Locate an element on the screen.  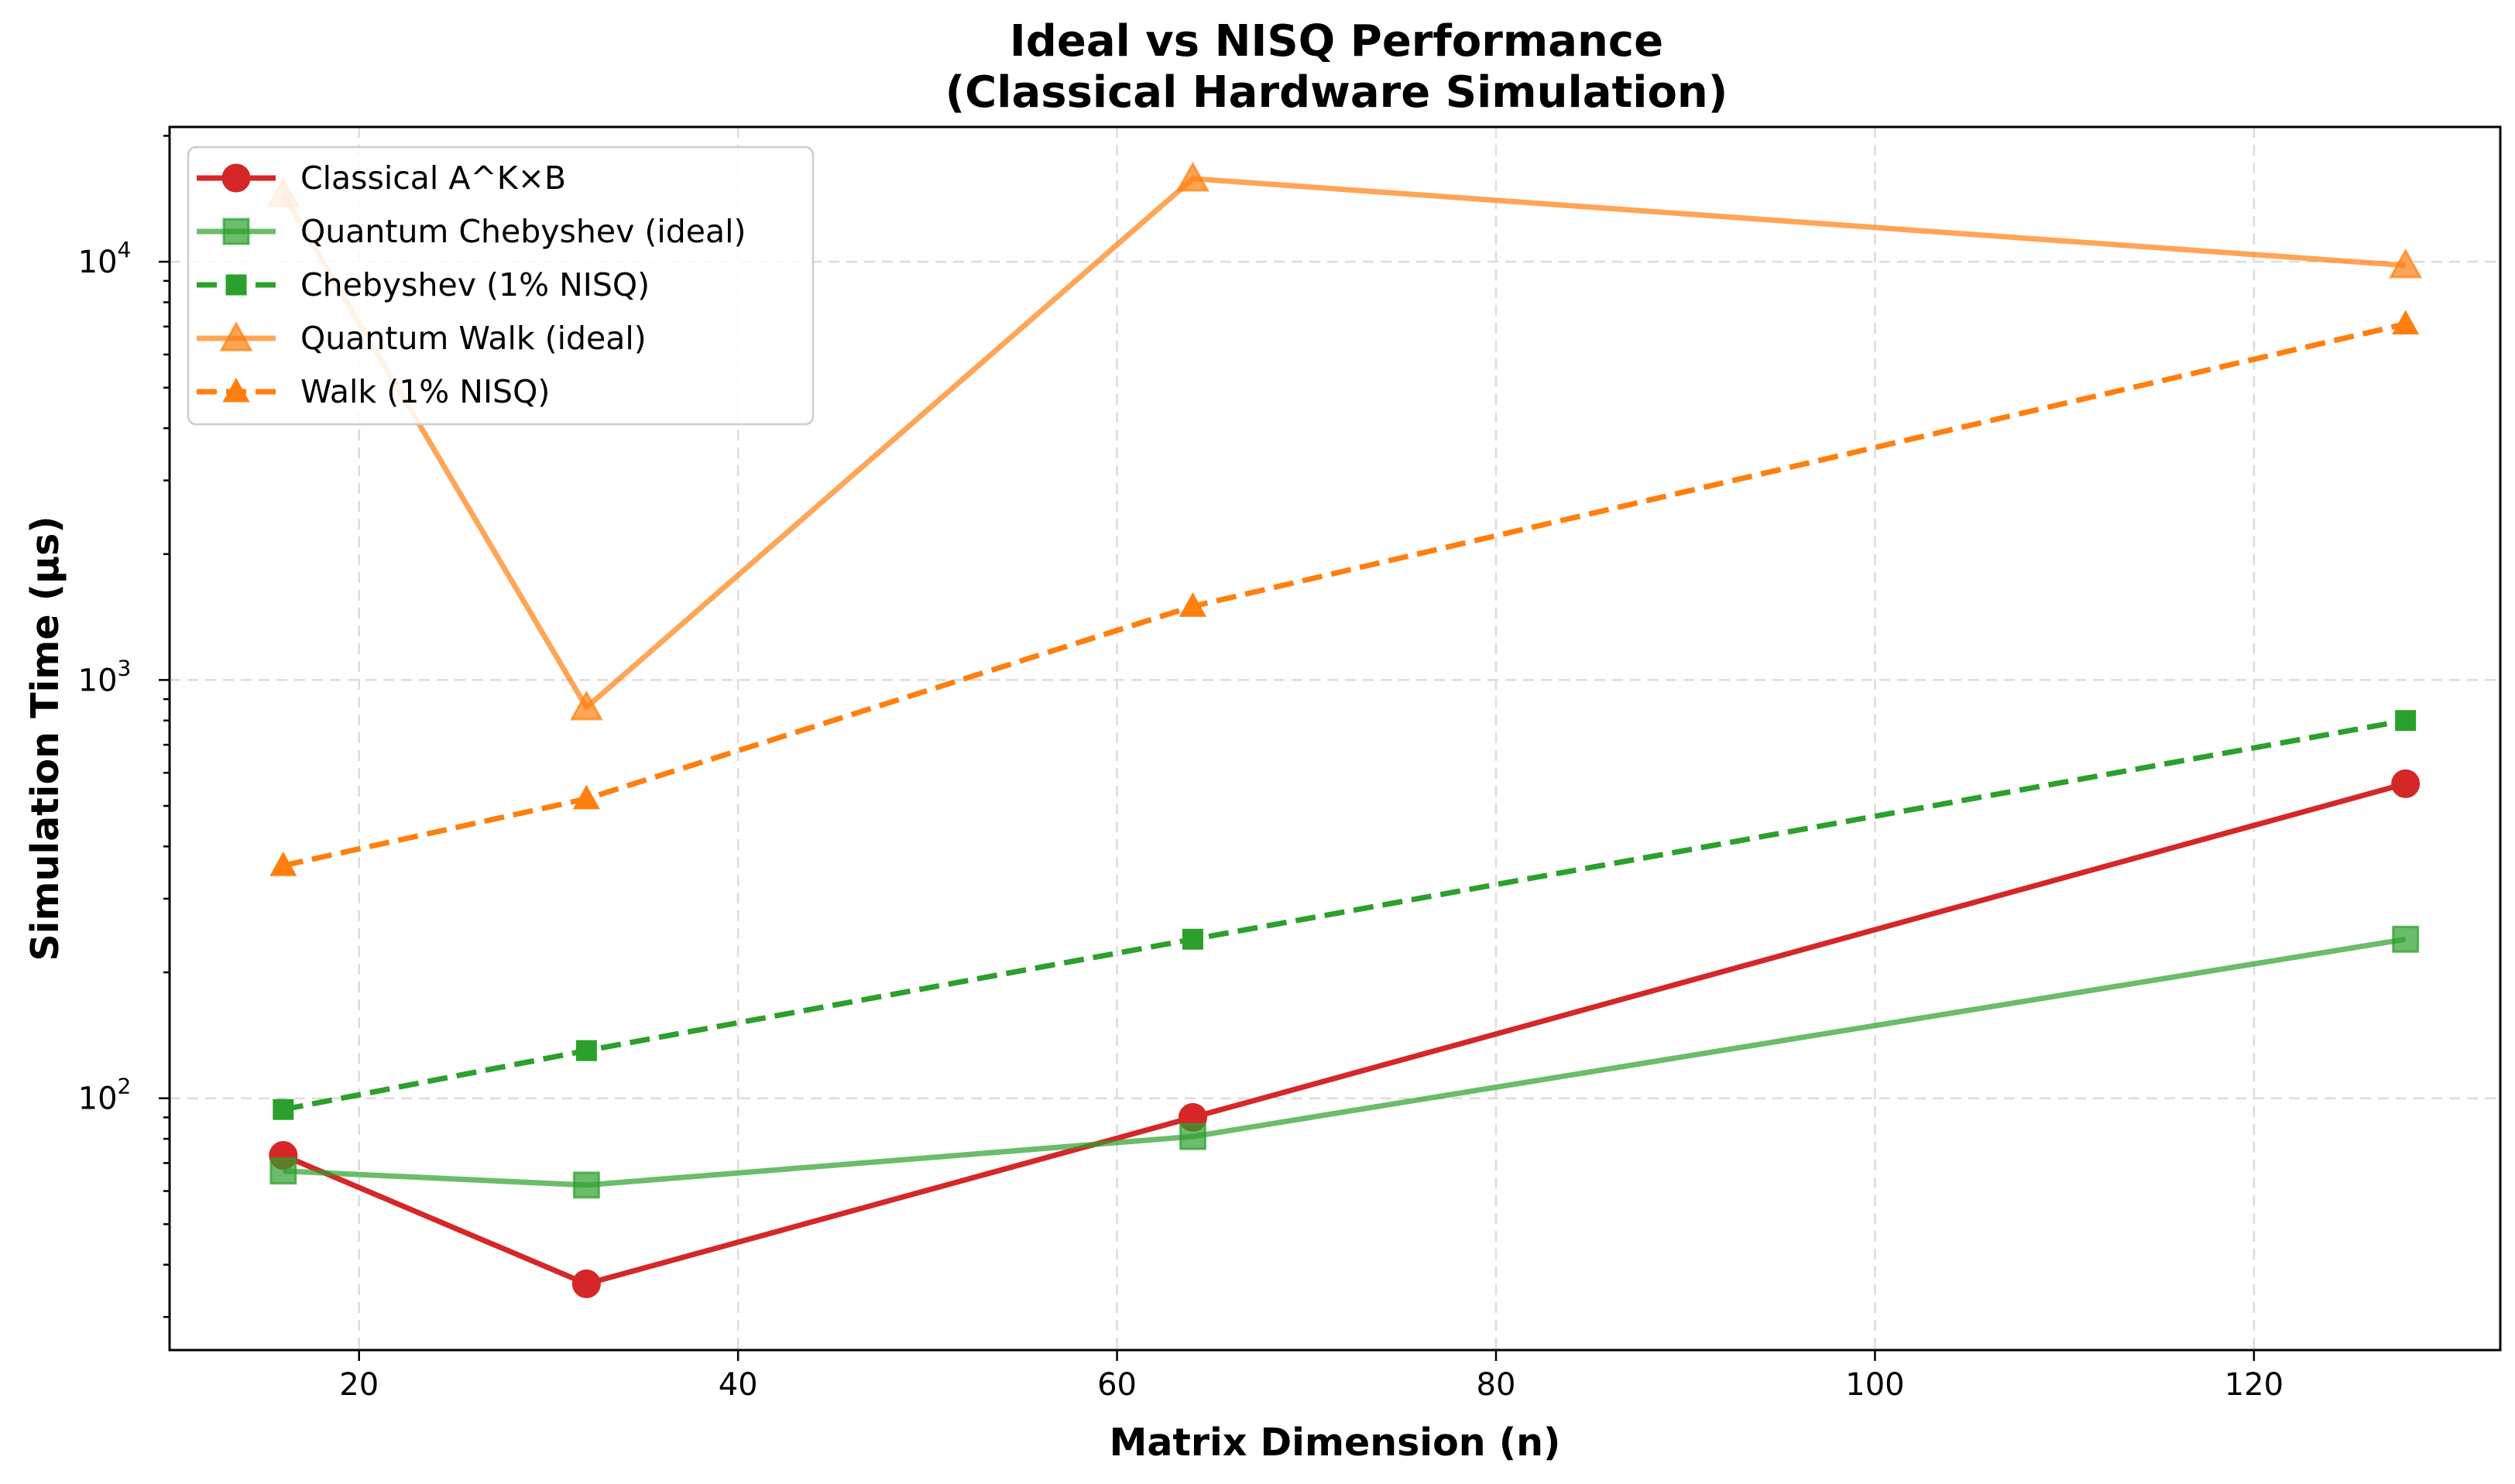
legend-label: Classical A^K×B is located at coordinates (433, 178).